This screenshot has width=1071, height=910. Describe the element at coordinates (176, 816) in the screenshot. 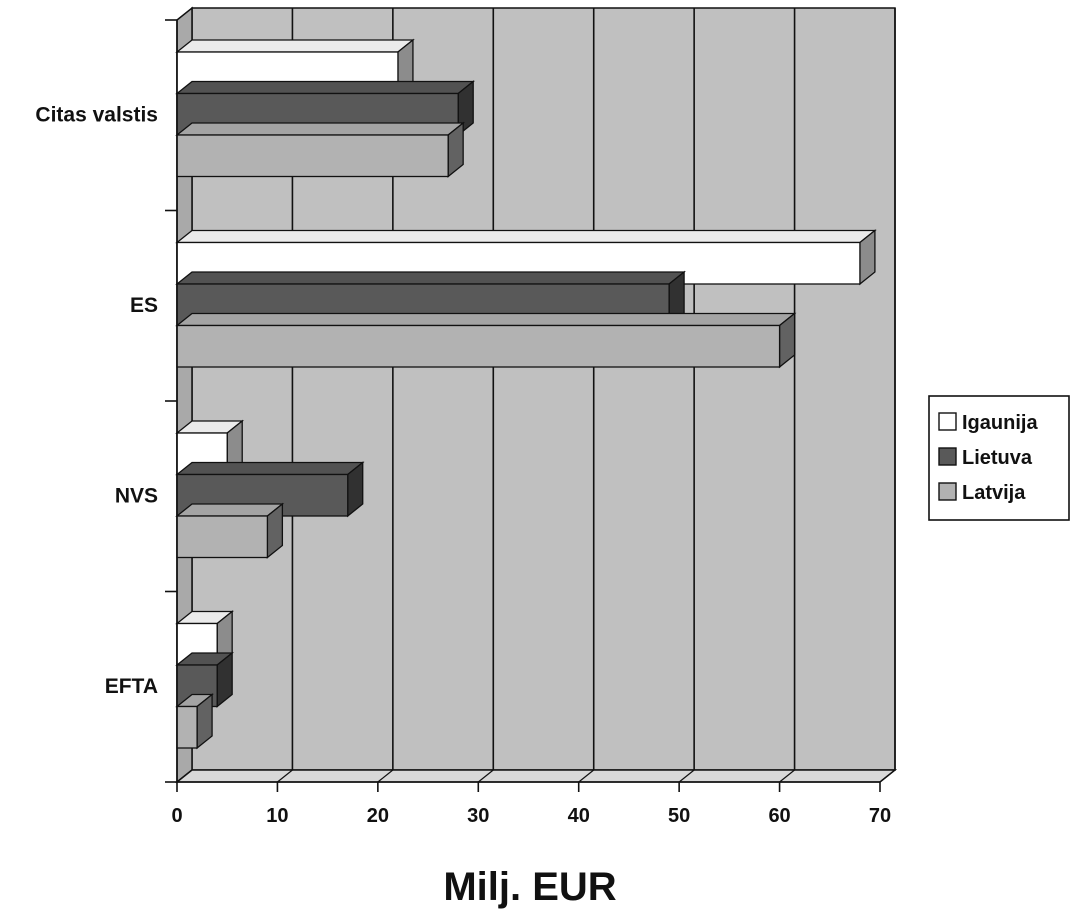

I see `x-tick-label-0: 0` at that location.